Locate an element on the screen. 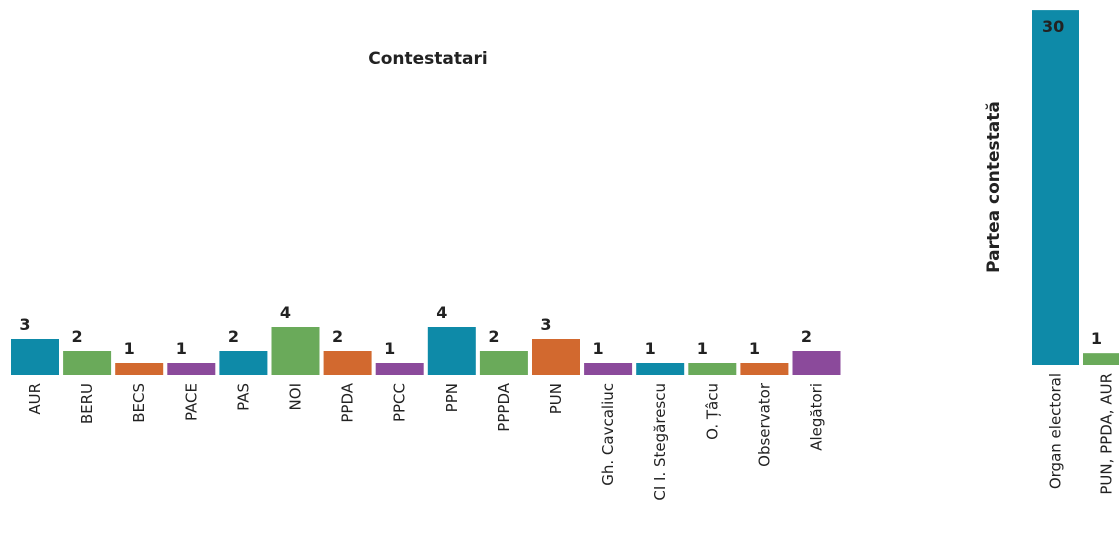  chart-title: Partea contestată is located at coordinates (994, 187).